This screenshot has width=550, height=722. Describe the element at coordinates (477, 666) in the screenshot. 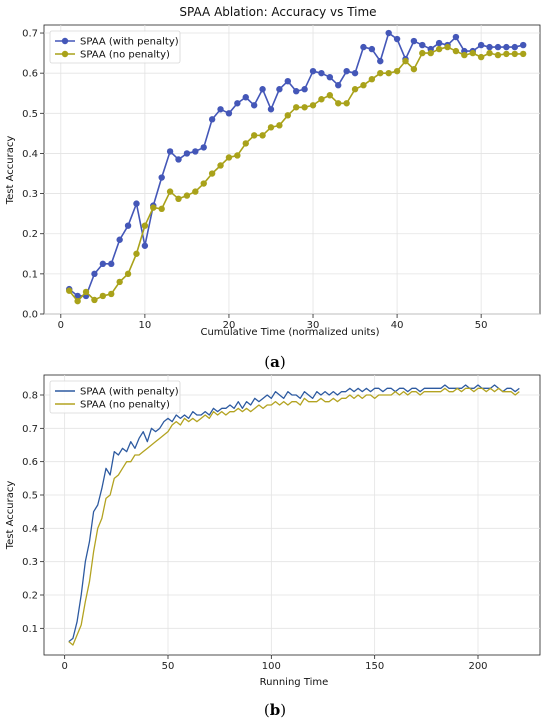

I see `x-tick-label: 200` at that location.